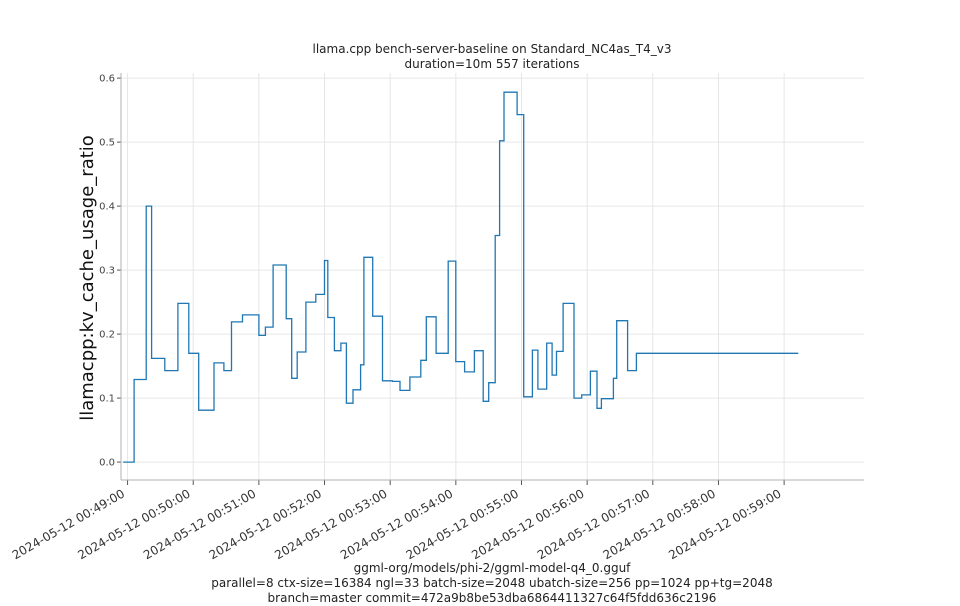 Image resolution: width=960 pixels, height=606 pixels. What do you see at coordinates (462, 524) in the screenshot?
I see `x-tick-label: 2024-05-12 00:55:00` at bounding box center [462, 524].